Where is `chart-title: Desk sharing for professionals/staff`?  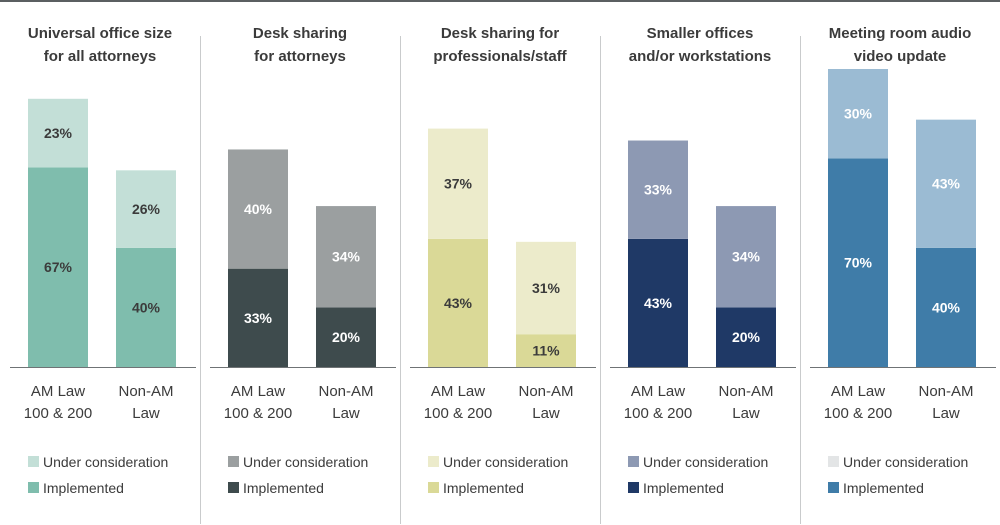 chart-title: Desk sharing for professionals/staff is located at coordinates (500, 45).